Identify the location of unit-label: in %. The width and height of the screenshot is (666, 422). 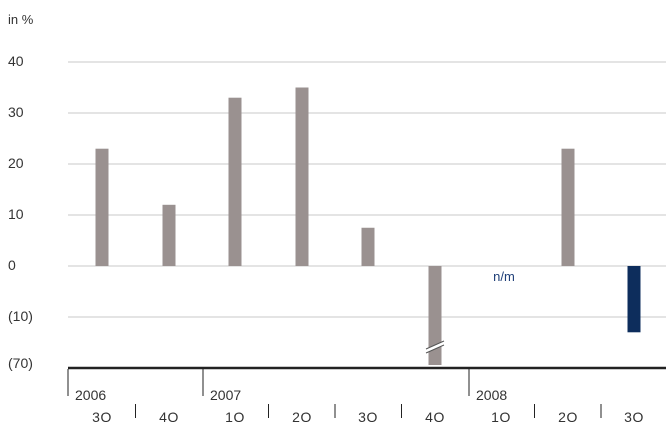
(21, 19).